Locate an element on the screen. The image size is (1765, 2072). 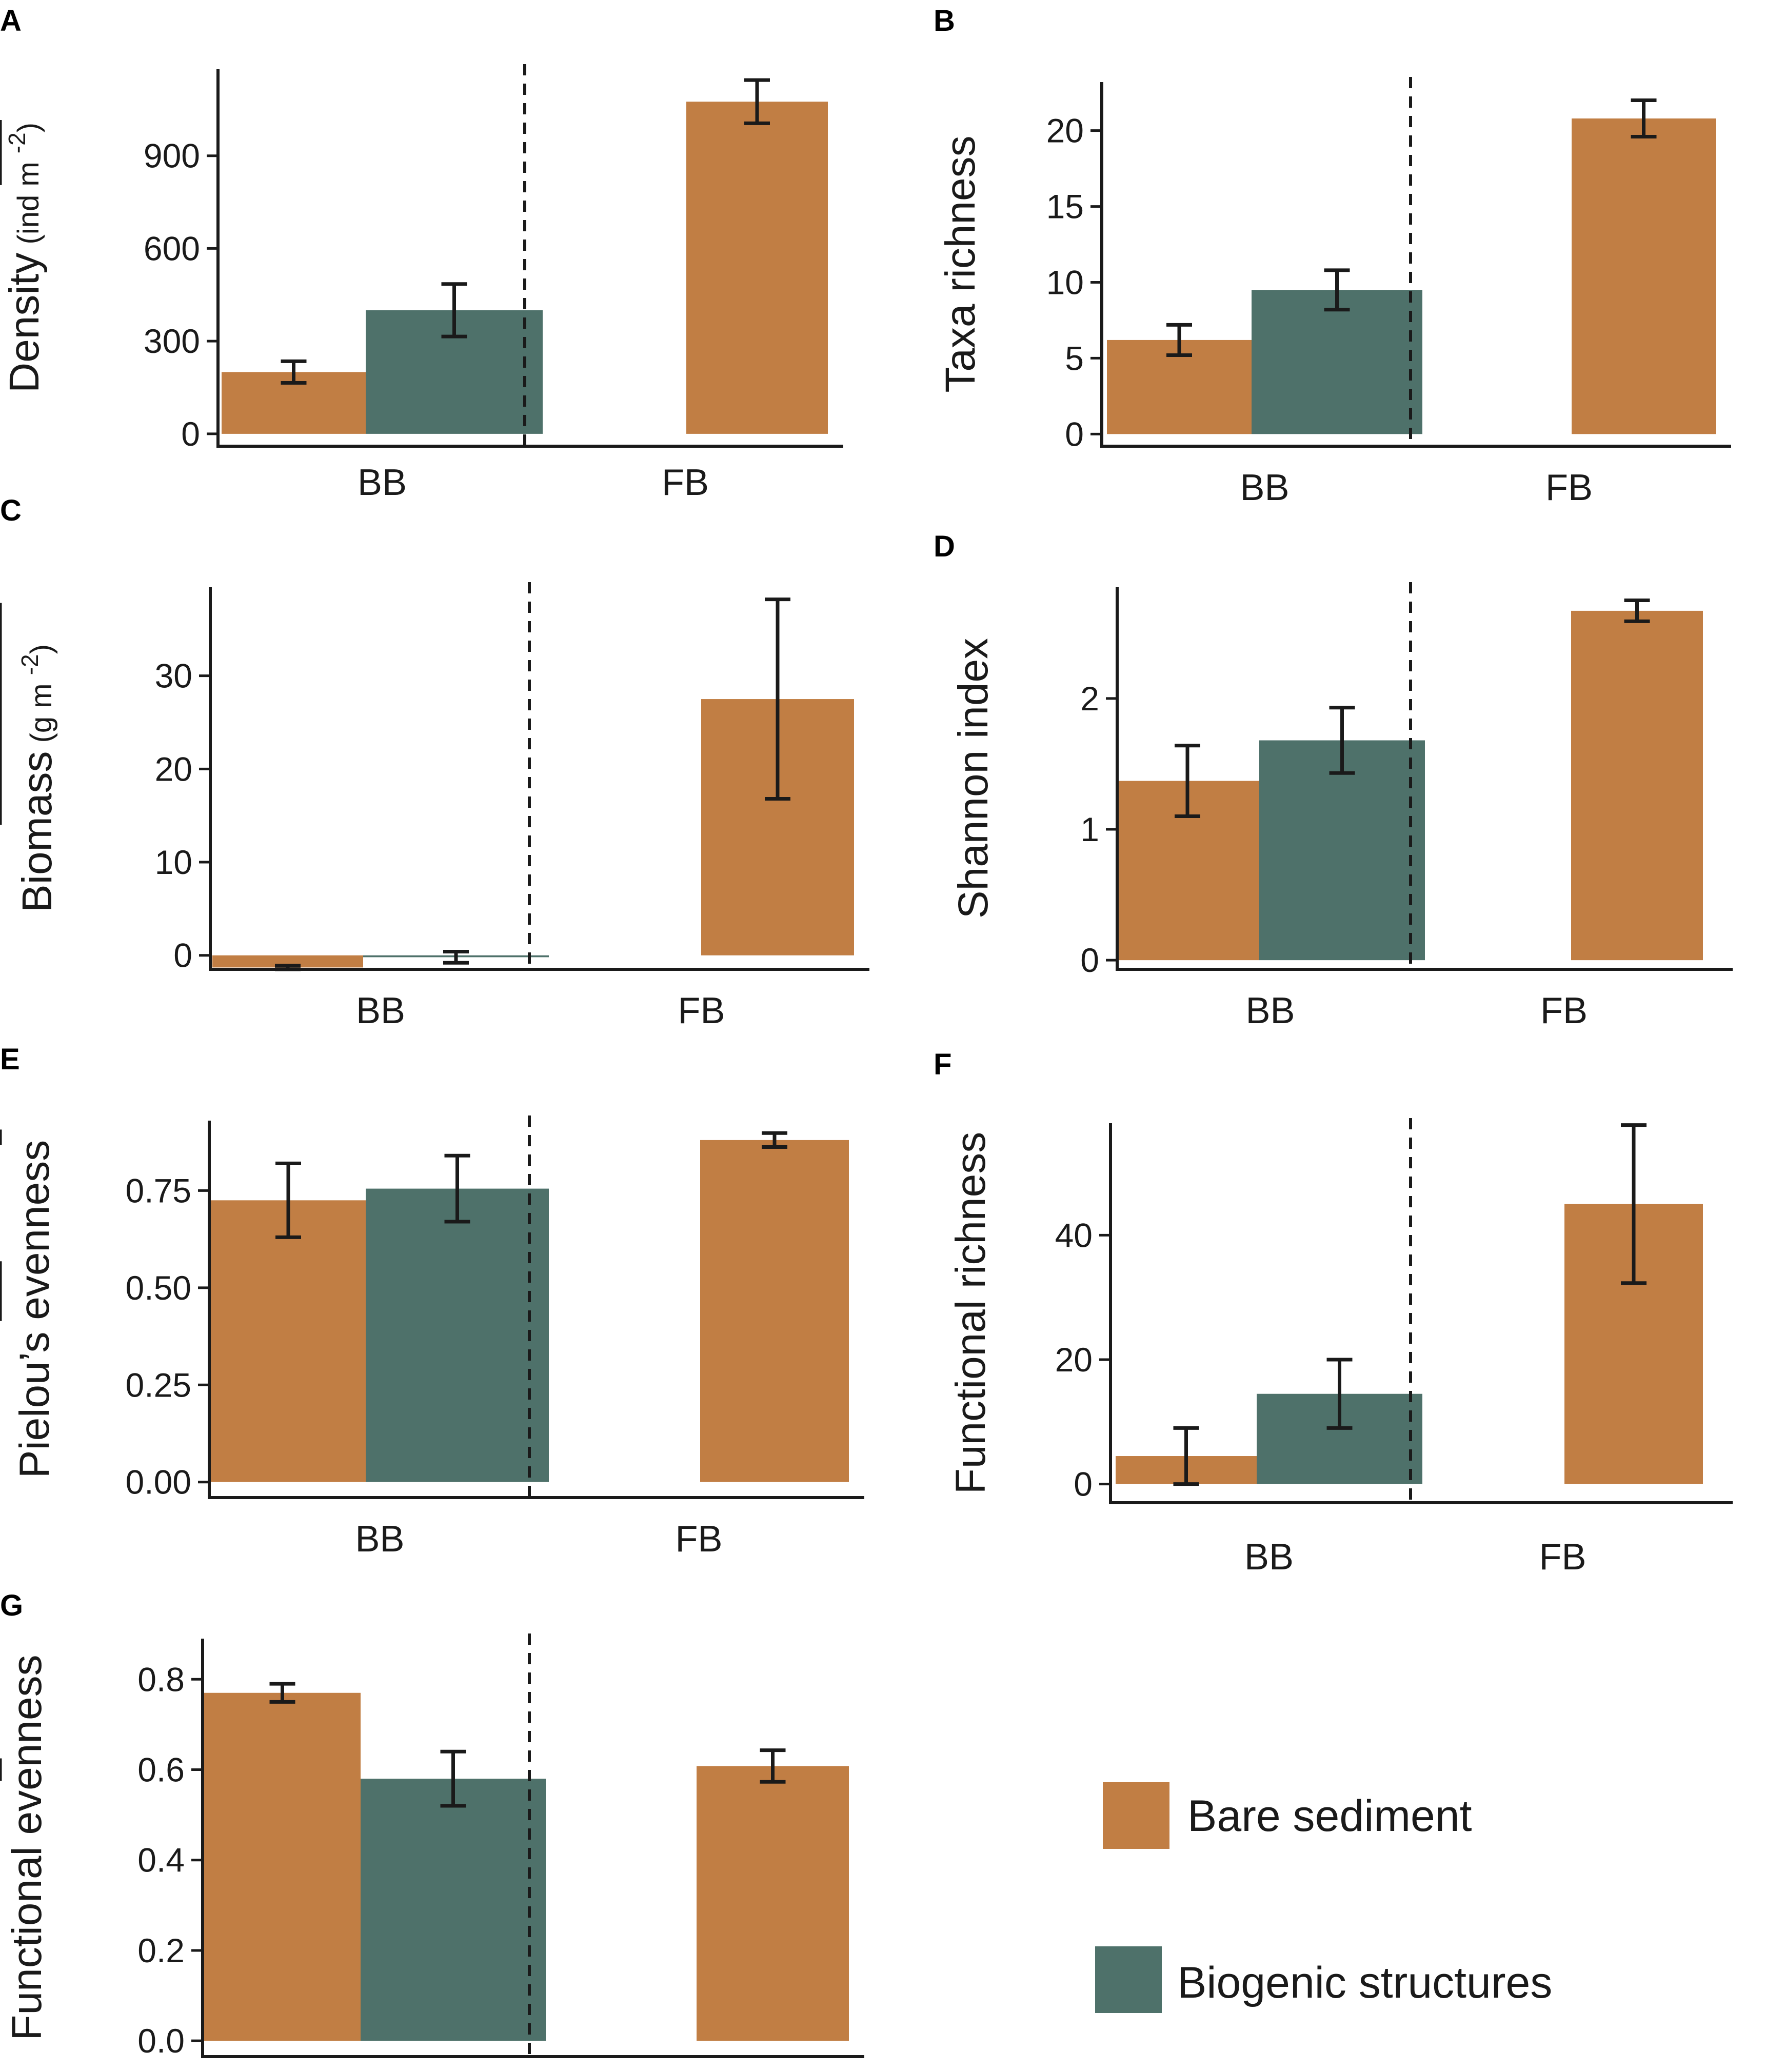
x-category-label-b-bb: BB is located at coordinates (1264, 487).